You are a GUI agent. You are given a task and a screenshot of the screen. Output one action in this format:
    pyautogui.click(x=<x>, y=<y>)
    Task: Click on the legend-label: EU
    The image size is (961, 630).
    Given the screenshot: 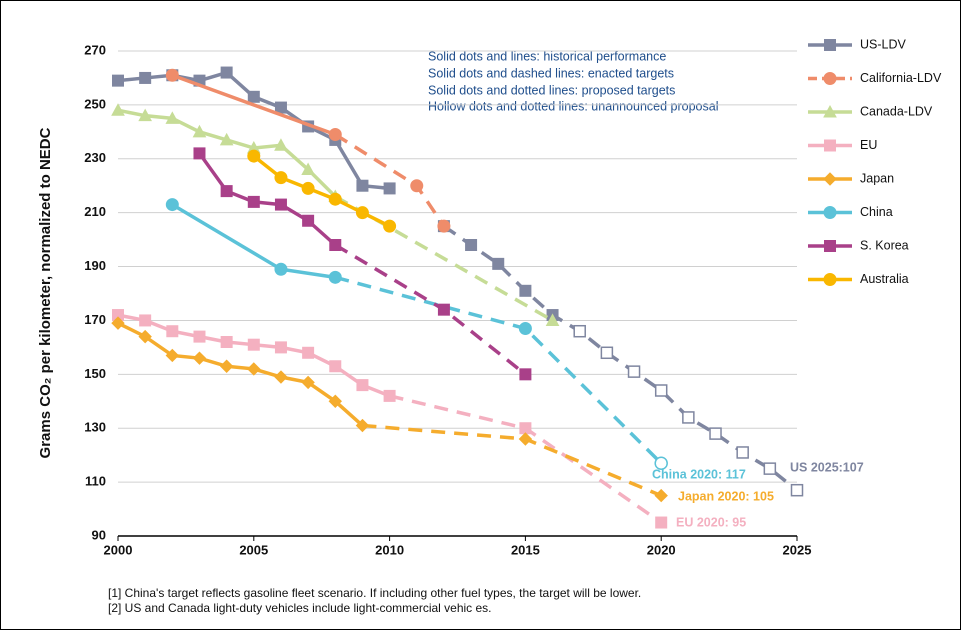 What is the action you would take?
    pyautogui.click(x=868, y=145)
    